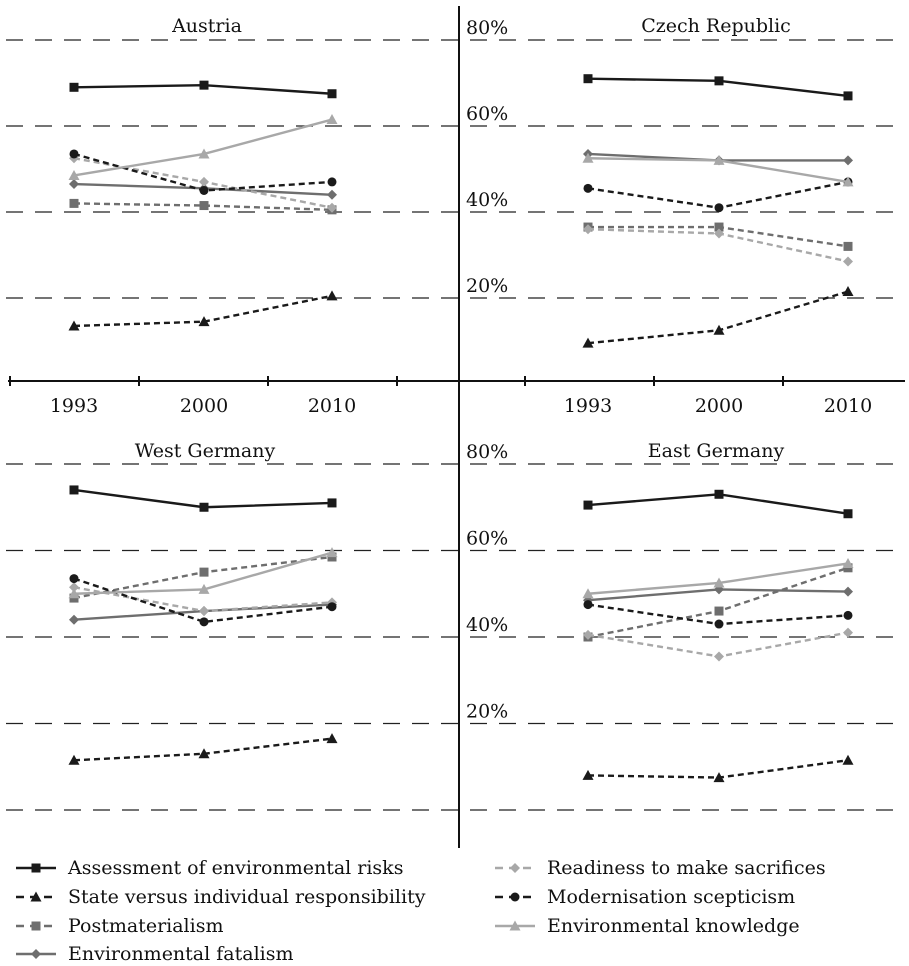 This screenshot has width=909, height=966. I want to click on panel-title-austria: Austria, so click(206, 26).